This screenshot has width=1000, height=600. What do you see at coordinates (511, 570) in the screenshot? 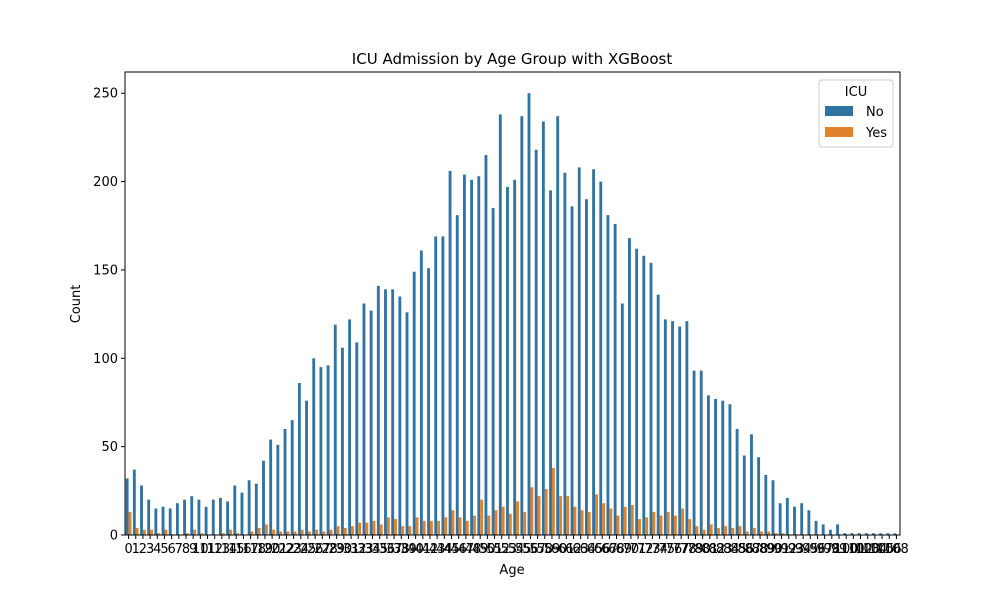
I see `x-axis-label: Age` at bounding box center [511, 570].